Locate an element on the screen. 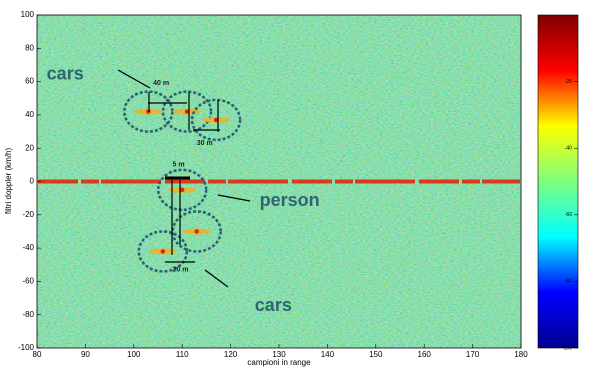 The height and width of the screenshot is (369, 592). y-tick-label: -40 is located at coordinates (28, 247).